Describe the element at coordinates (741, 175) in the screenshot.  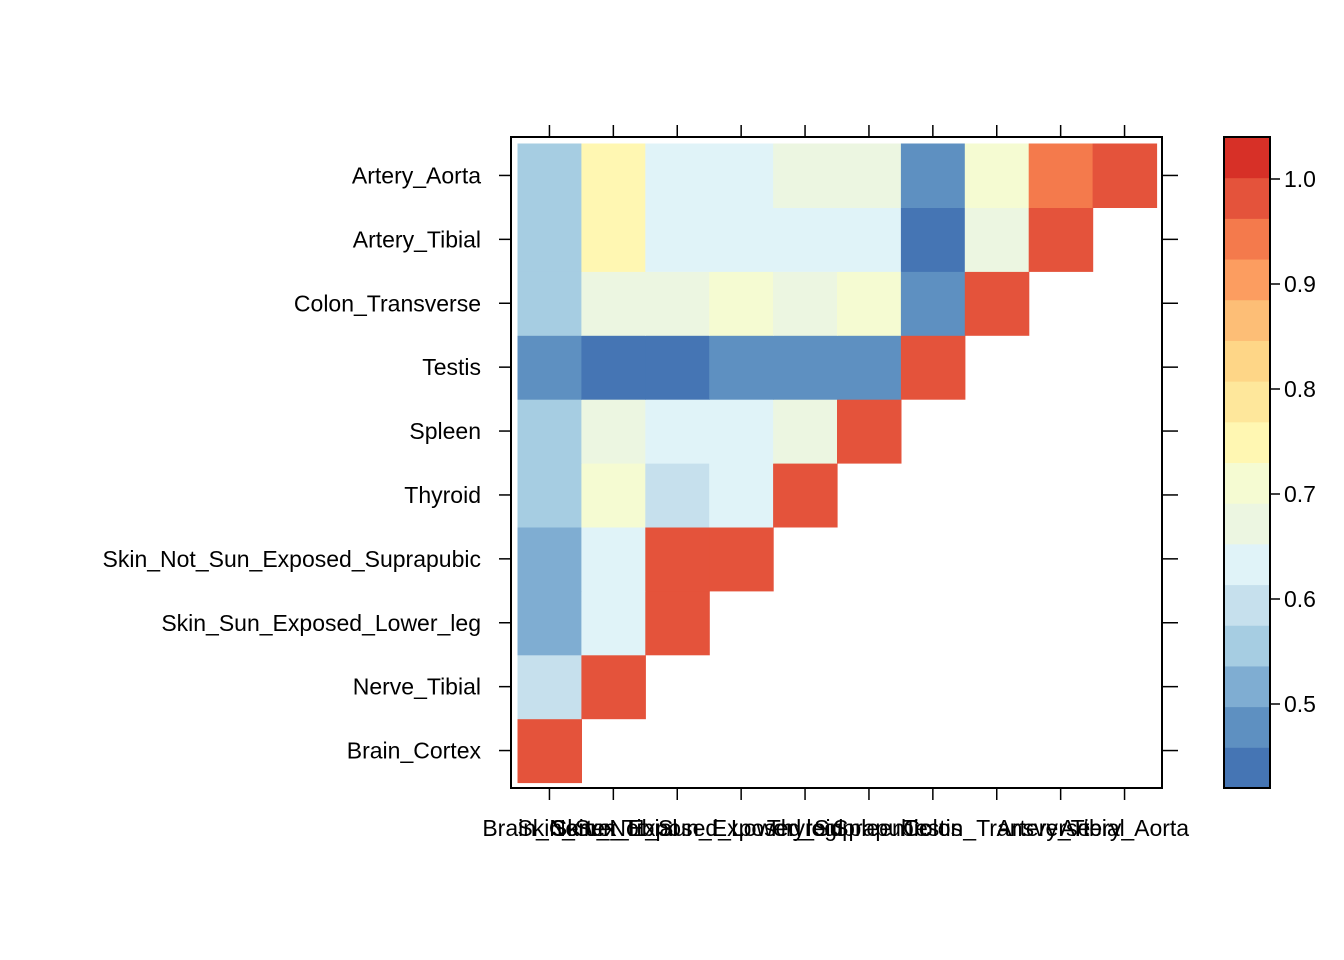
I see `cell-artery-aorta-skin-not-sun-exposed-suprapubic` at that location.